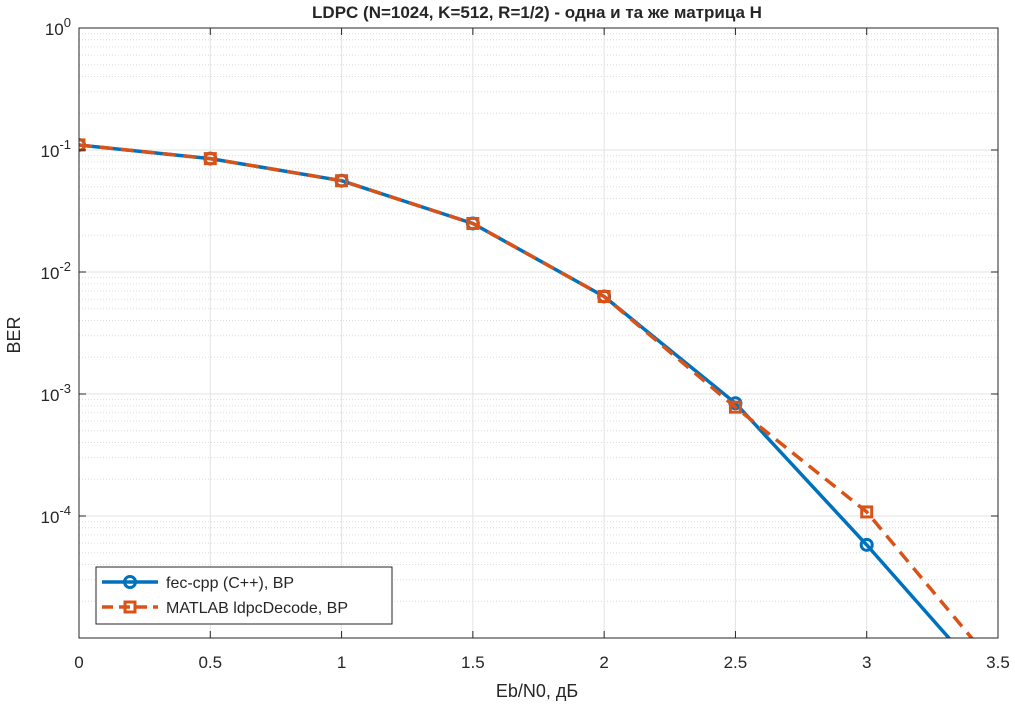 The height and width of the screenshot is (710, 1015). Describe the element at coordinates (78, 662) in the screenshot. I see `x-tick-label: 0` at that location.